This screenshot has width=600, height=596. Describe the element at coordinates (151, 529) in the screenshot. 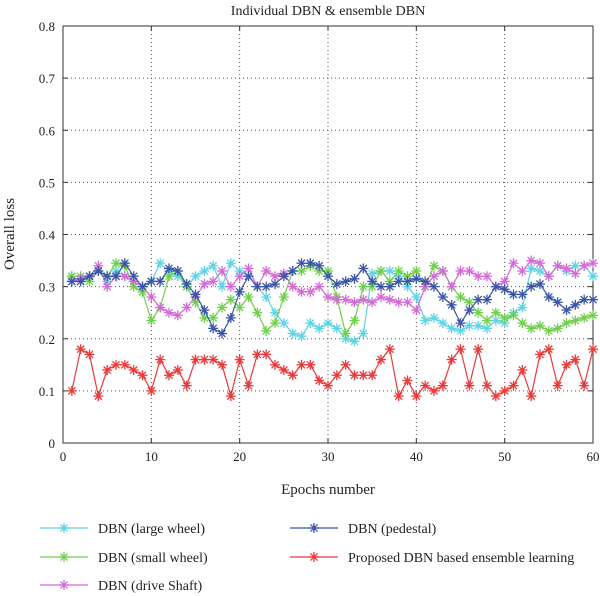

I see `legend-label: DBN (large wheel)` at that location.